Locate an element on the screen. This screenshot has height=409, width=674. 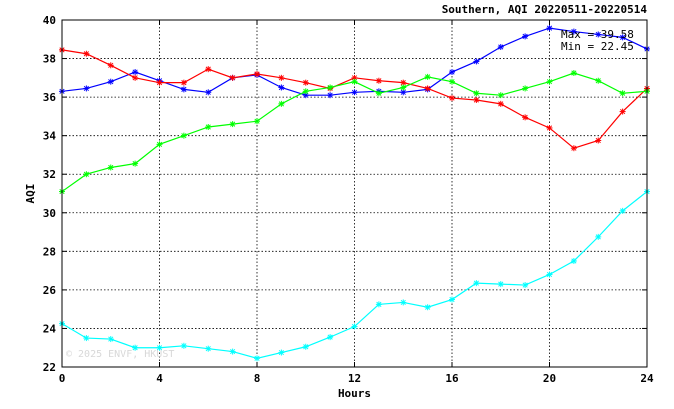
y-tick-label: 36 is located at coordinates (50, 97).